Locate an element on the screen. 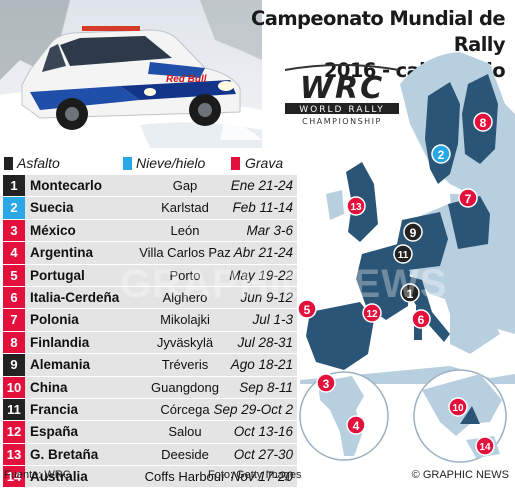 The height and width of the screenshot is (488, 515). wrc-logo: WRC WORLD RALLY CHAMPIONSHIP is located at coordinates (342, 96).